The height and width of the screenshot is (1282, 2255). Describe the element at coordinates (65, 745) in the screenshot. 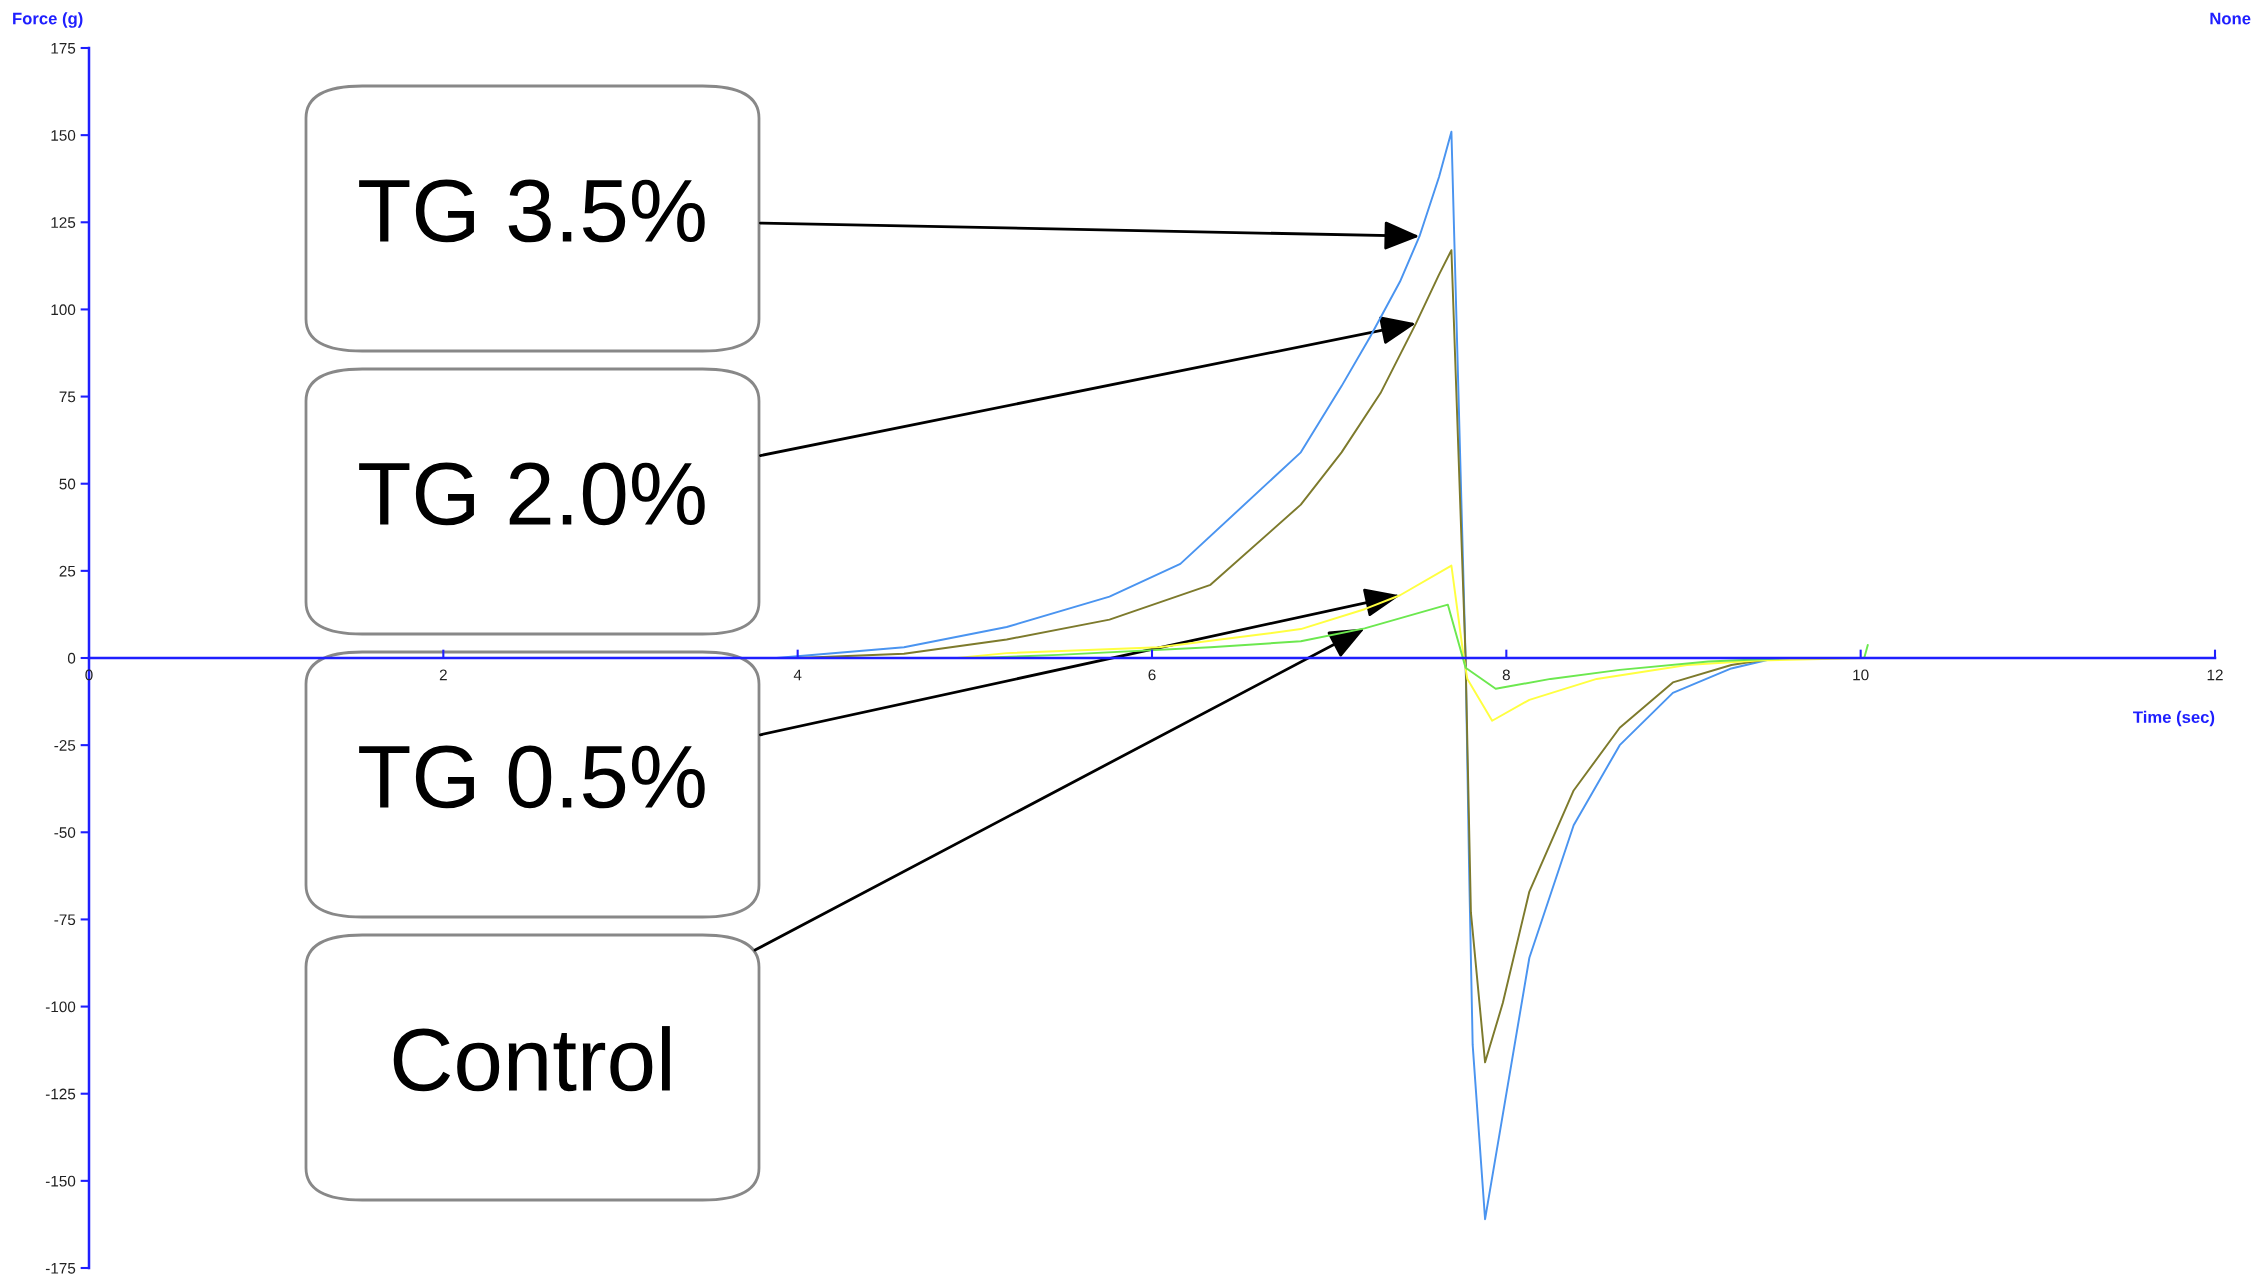

I see `y-tick-label: -25` at that location.